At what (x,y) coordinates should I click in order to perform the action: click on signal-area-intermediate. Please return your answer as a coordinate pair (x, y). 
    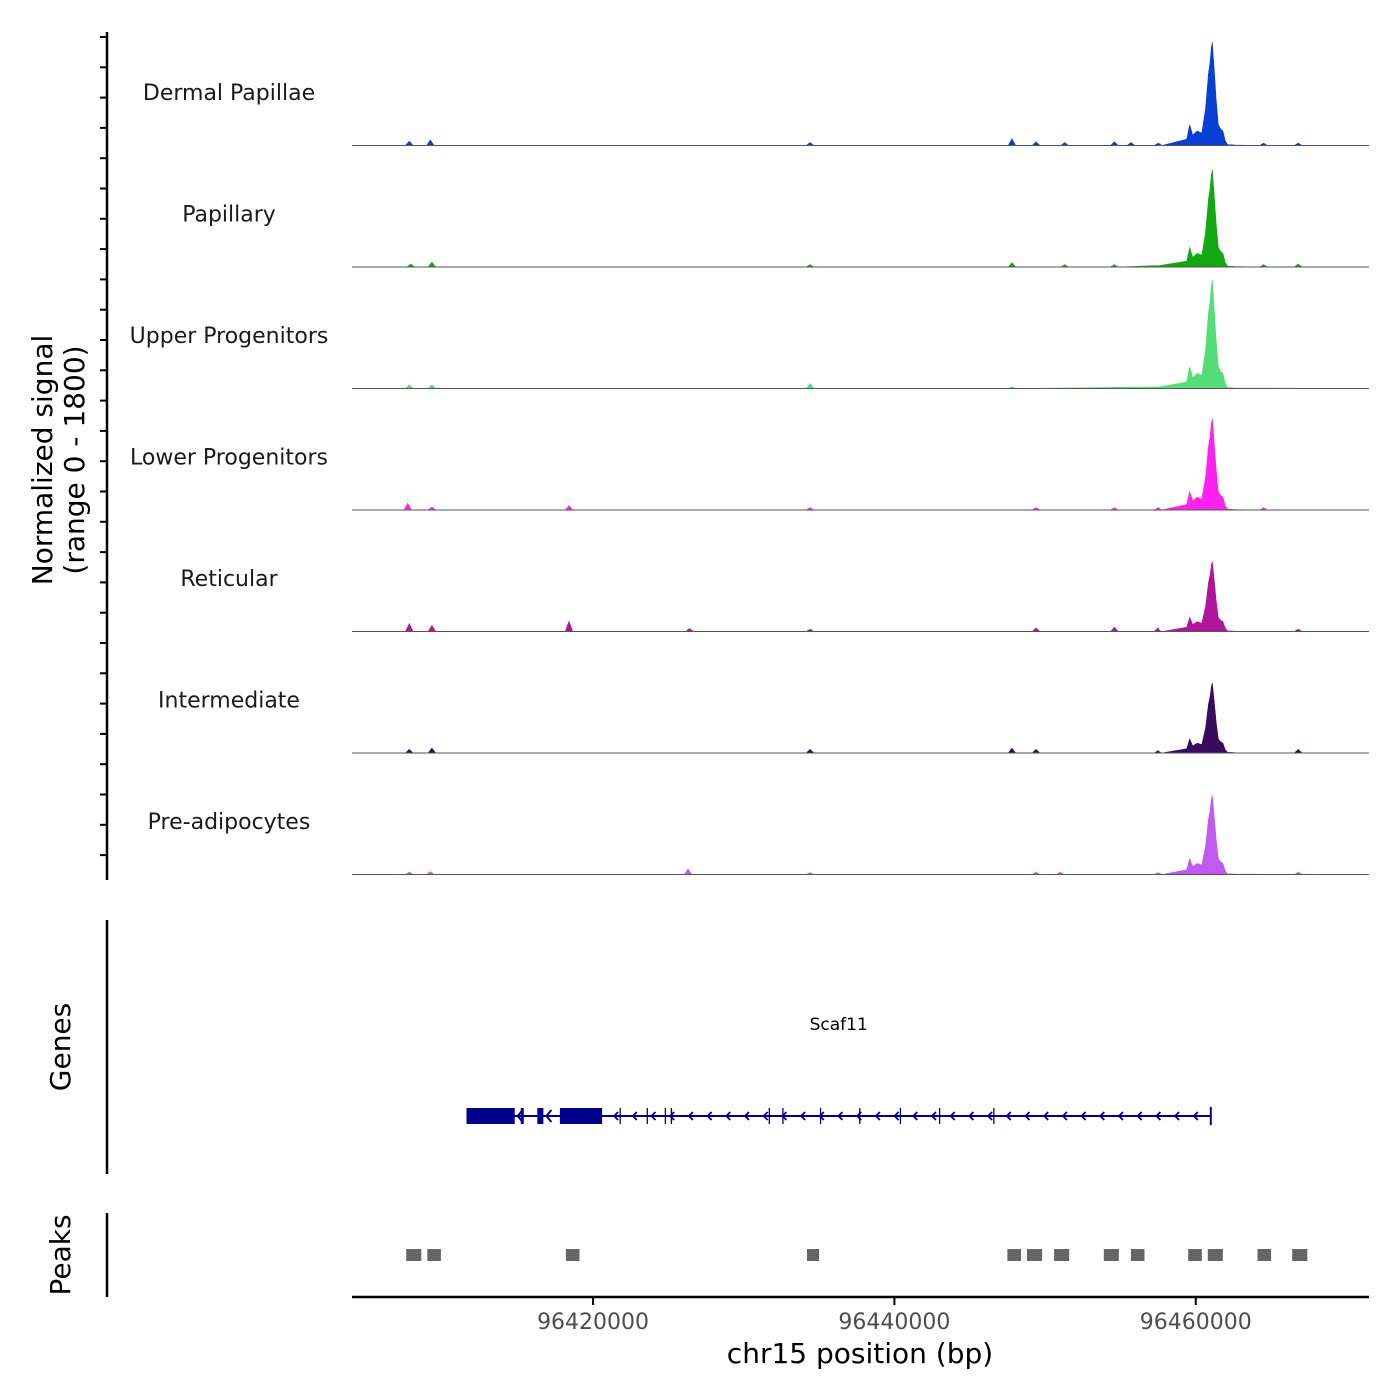
    Looking at the image, I should click on (875, 718).